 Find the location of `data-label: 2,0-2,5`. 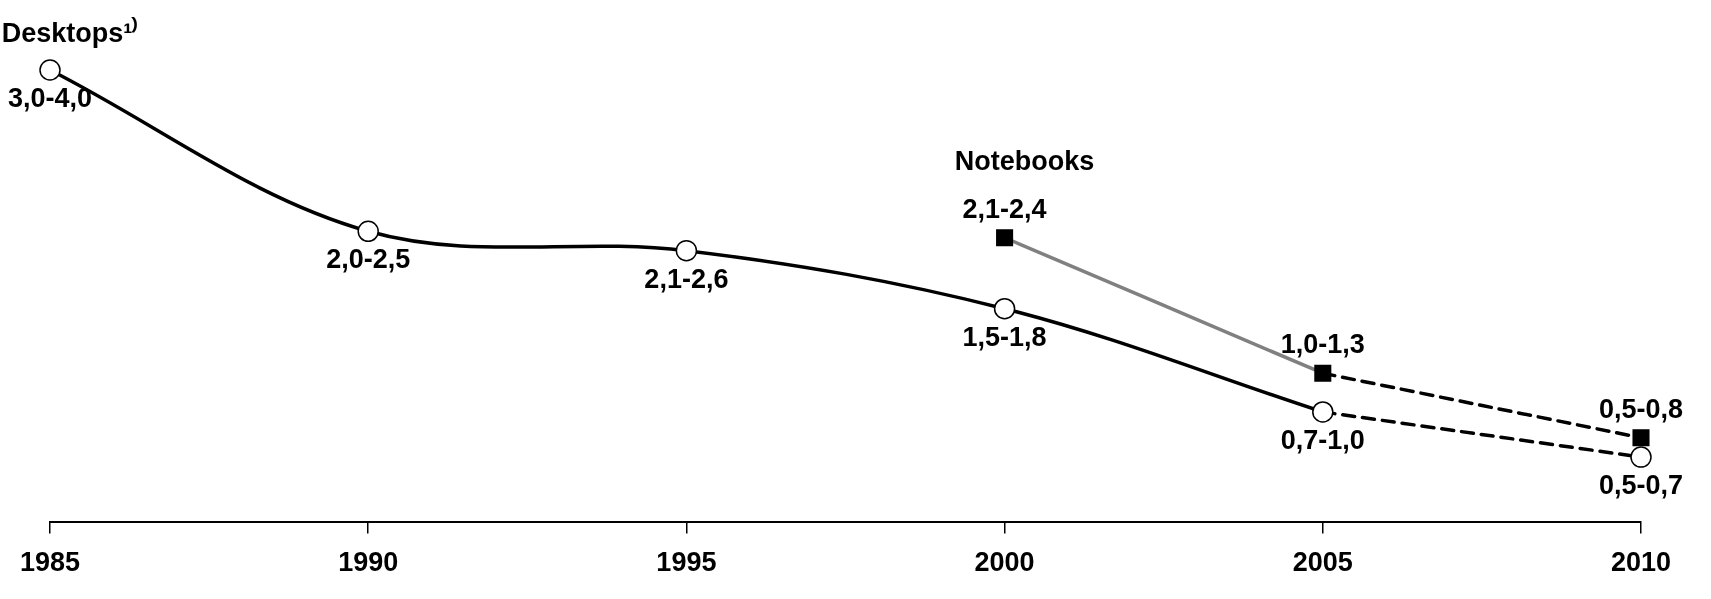

data-label: 2,0-2,5 is located at coordinates (368, 259).